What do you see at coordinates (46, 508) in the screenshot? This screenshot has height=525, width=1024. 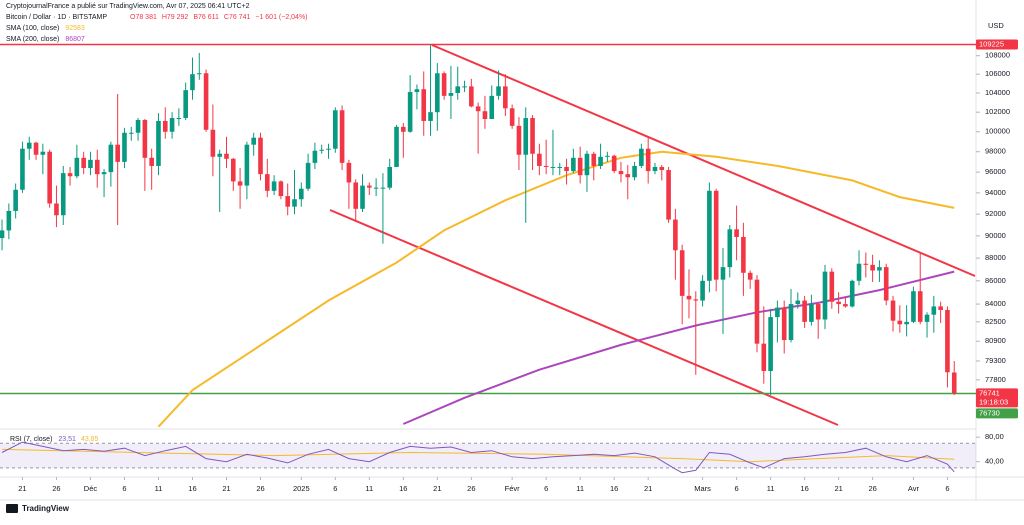 I see `logo-text: TradingView` at bounding box center [46, 508].